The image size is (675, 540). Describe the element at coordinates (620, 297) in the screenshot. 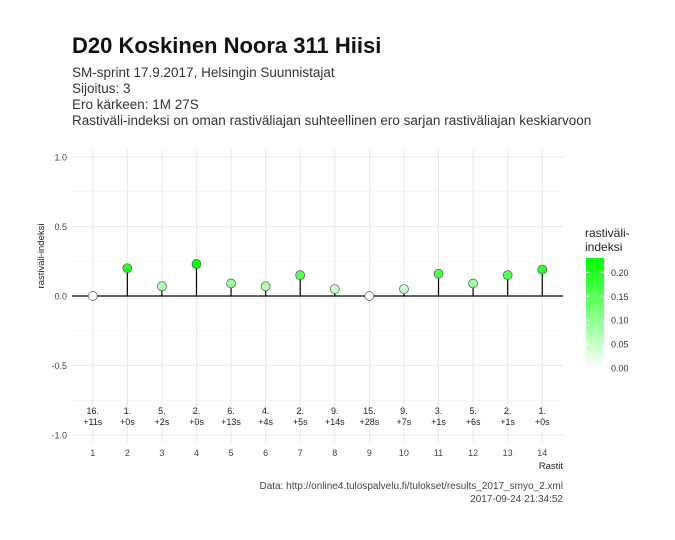

I see `legend-tick-label: 0.15` at that location.